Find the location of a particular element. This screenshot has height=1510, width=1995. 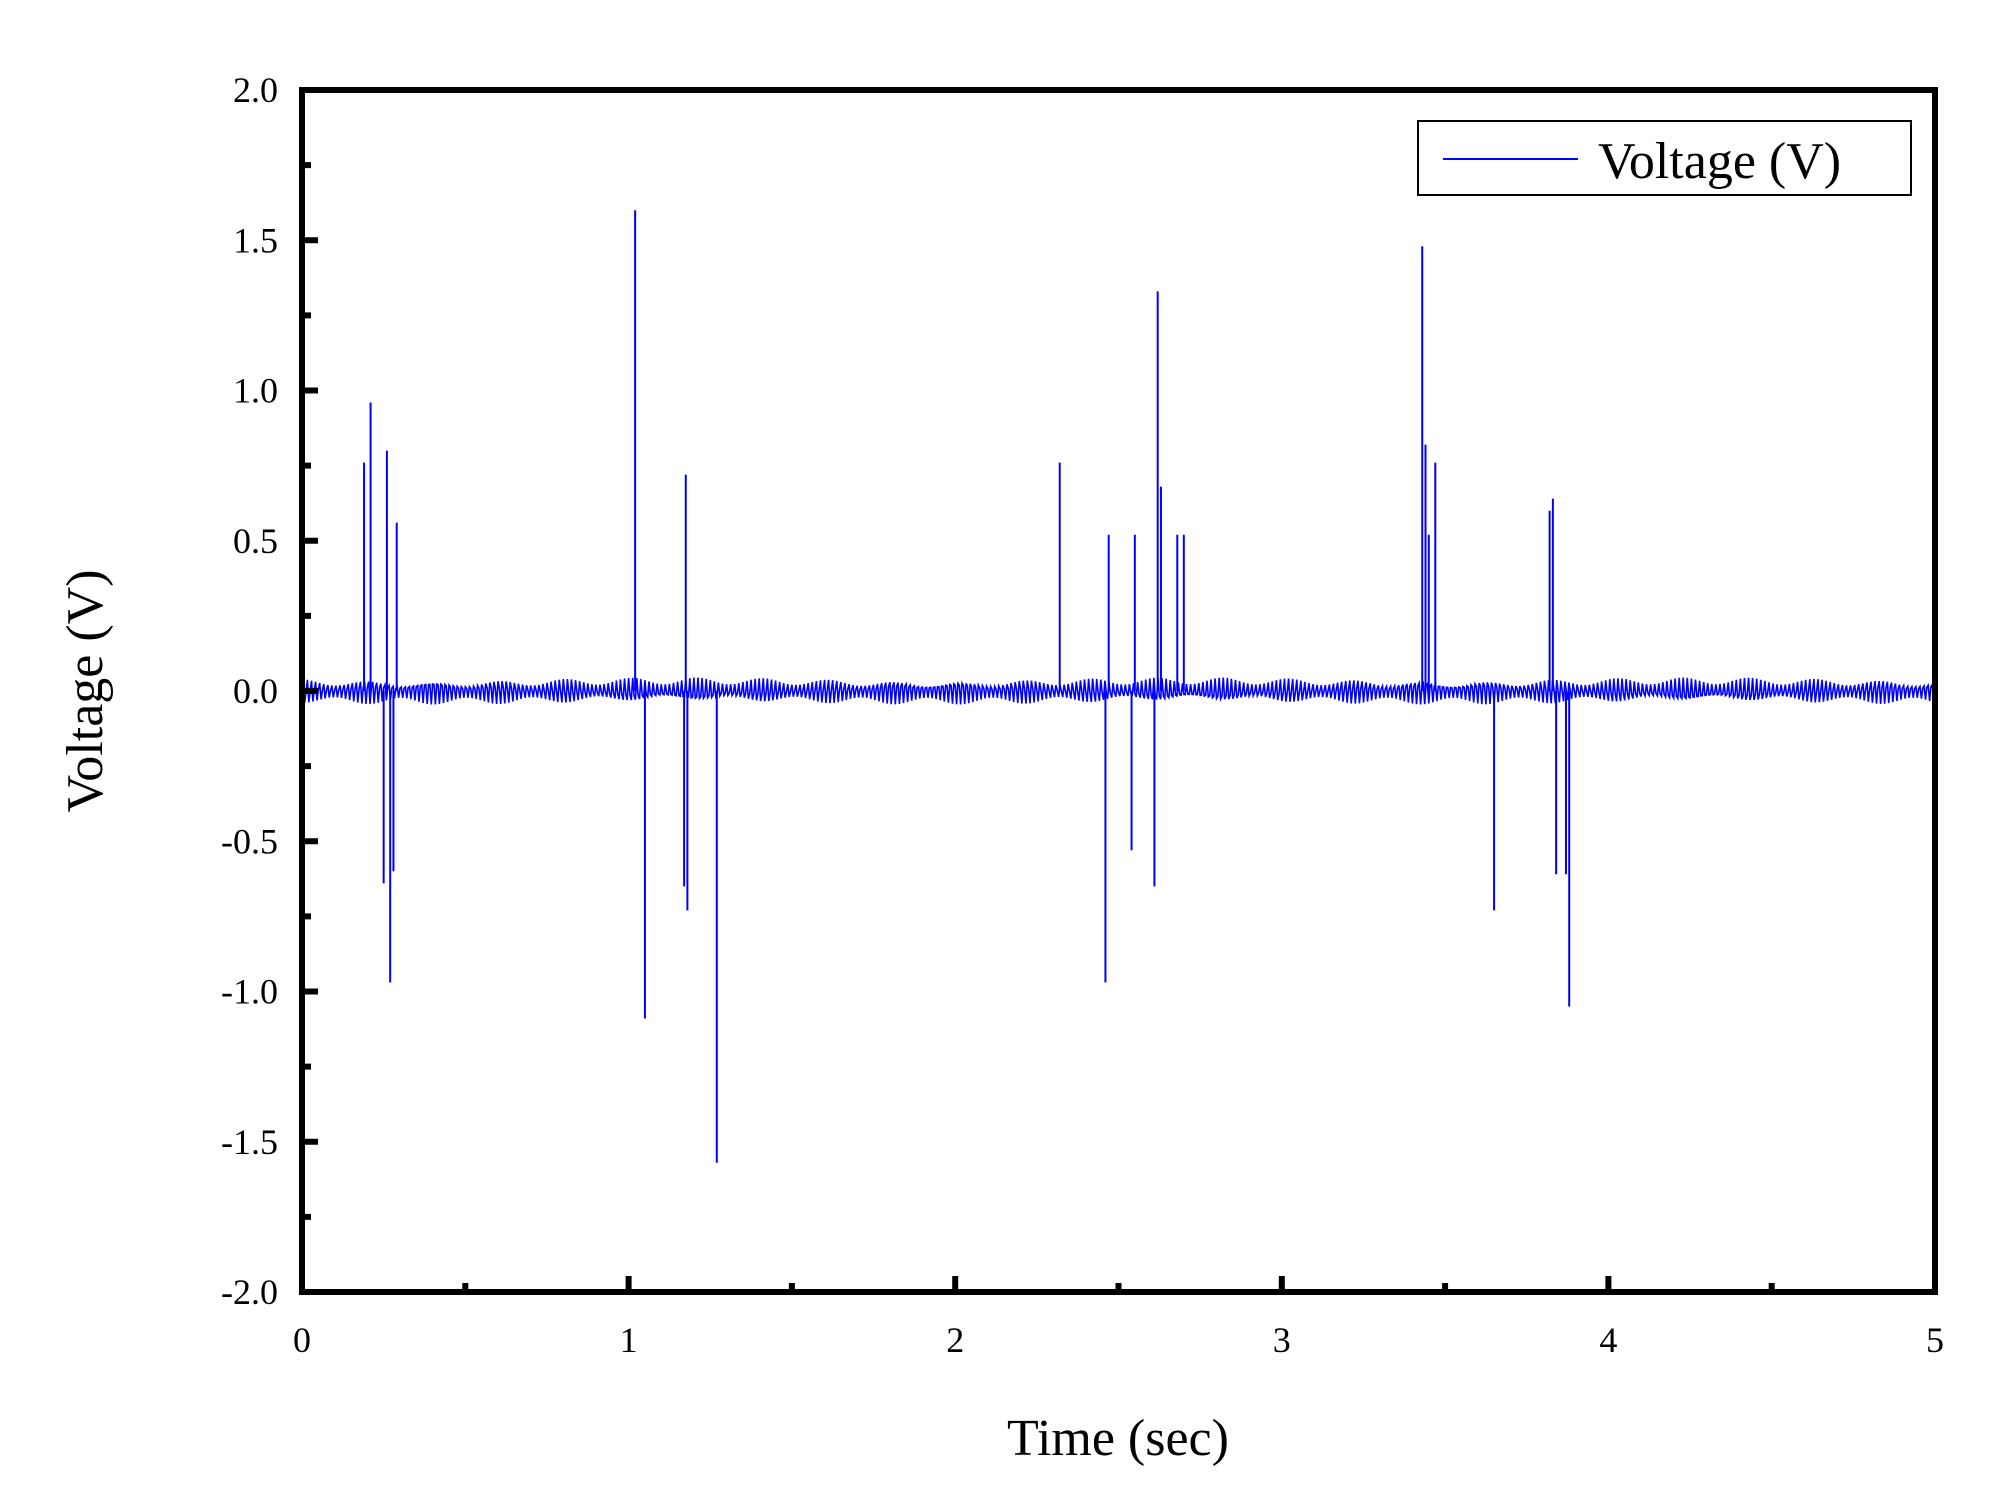

y-tick-label: -0.5 is located at coordinates (249, 841).